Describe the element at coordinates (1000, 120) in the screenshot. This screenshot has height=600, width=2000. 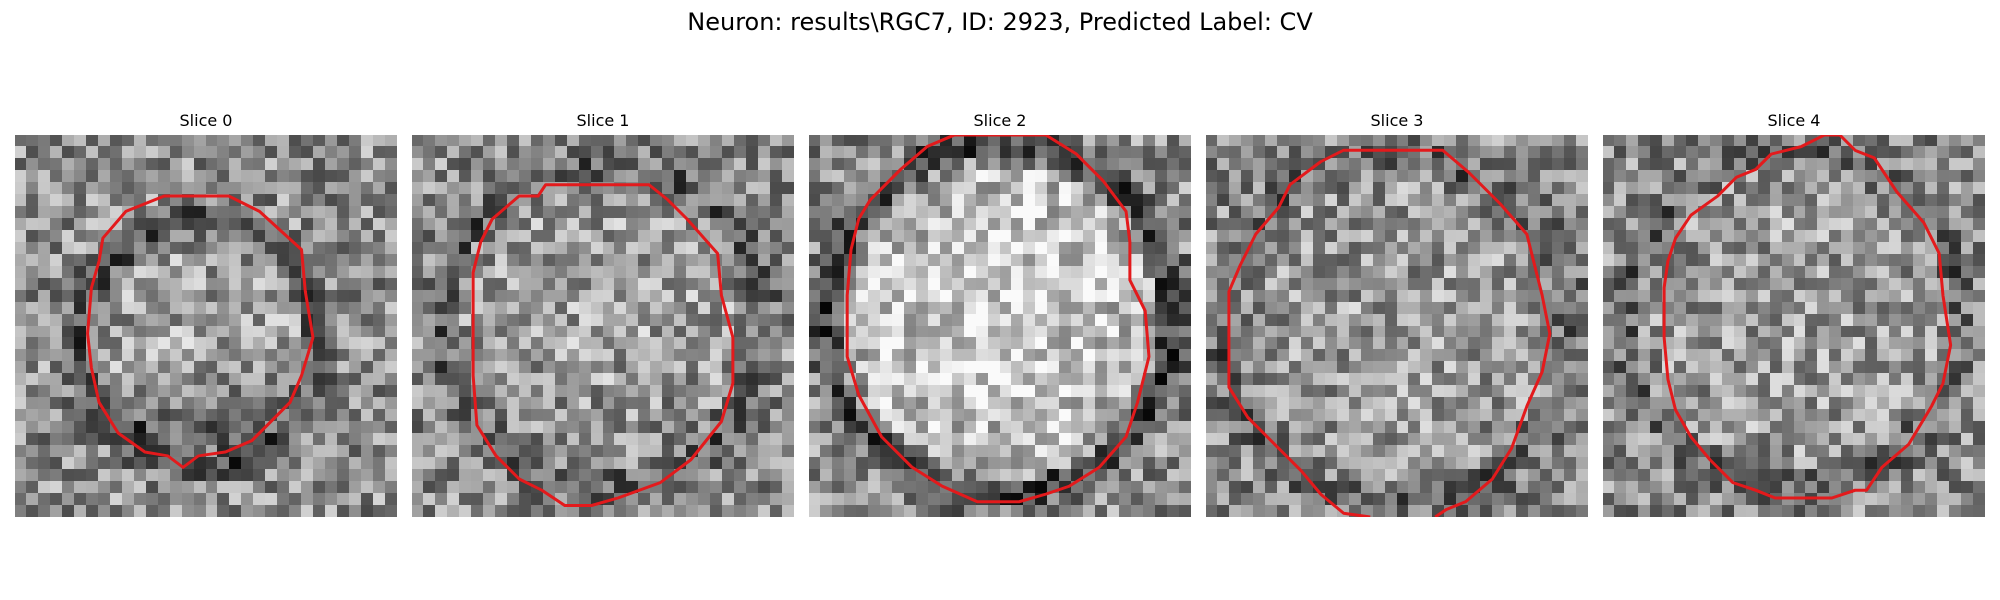
I see `slice-title: Slice 2` at that location.